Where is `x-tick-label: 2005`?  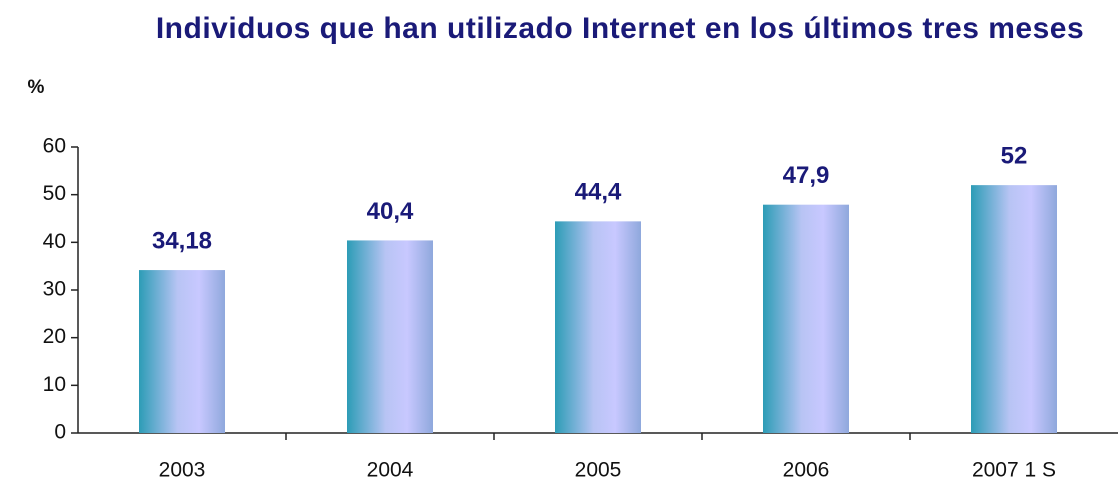 x-tick-label: 2005 is located at coordinates (598, 470).